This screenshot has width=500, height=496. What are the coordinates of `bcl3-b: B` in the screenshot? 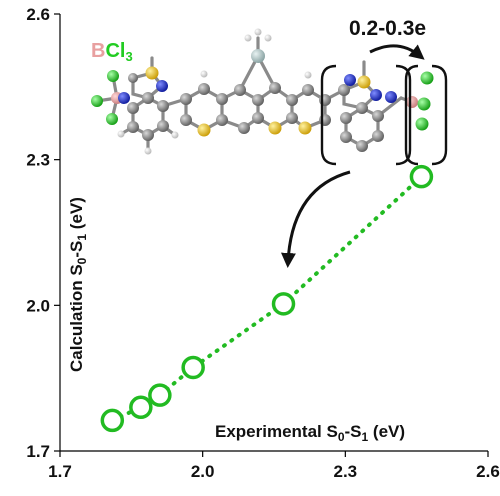 It's located at (98, 51).